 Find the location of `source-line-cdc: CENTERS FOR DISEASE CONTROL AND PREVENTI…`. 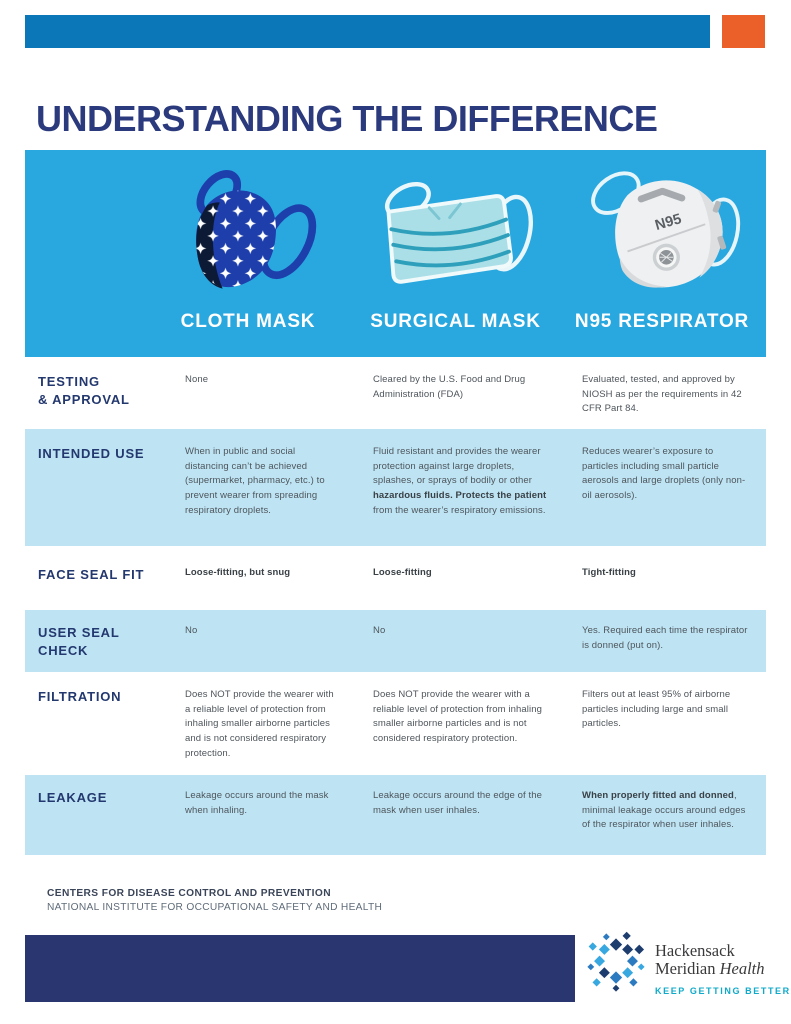

source-line-cdc: CENTERS FOR DISEASE CONTROL AND PREVENTI… is located at coordinates (189, 893).